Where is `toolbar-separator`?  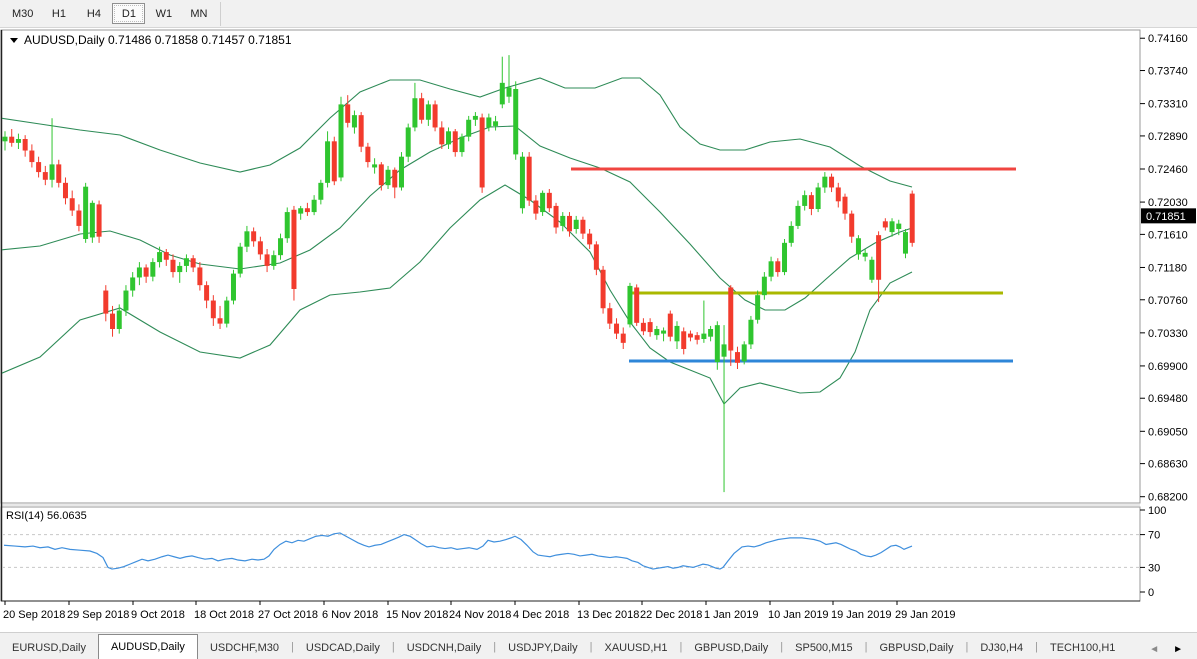
toolbar-separator is located at coordinates (221, 13).